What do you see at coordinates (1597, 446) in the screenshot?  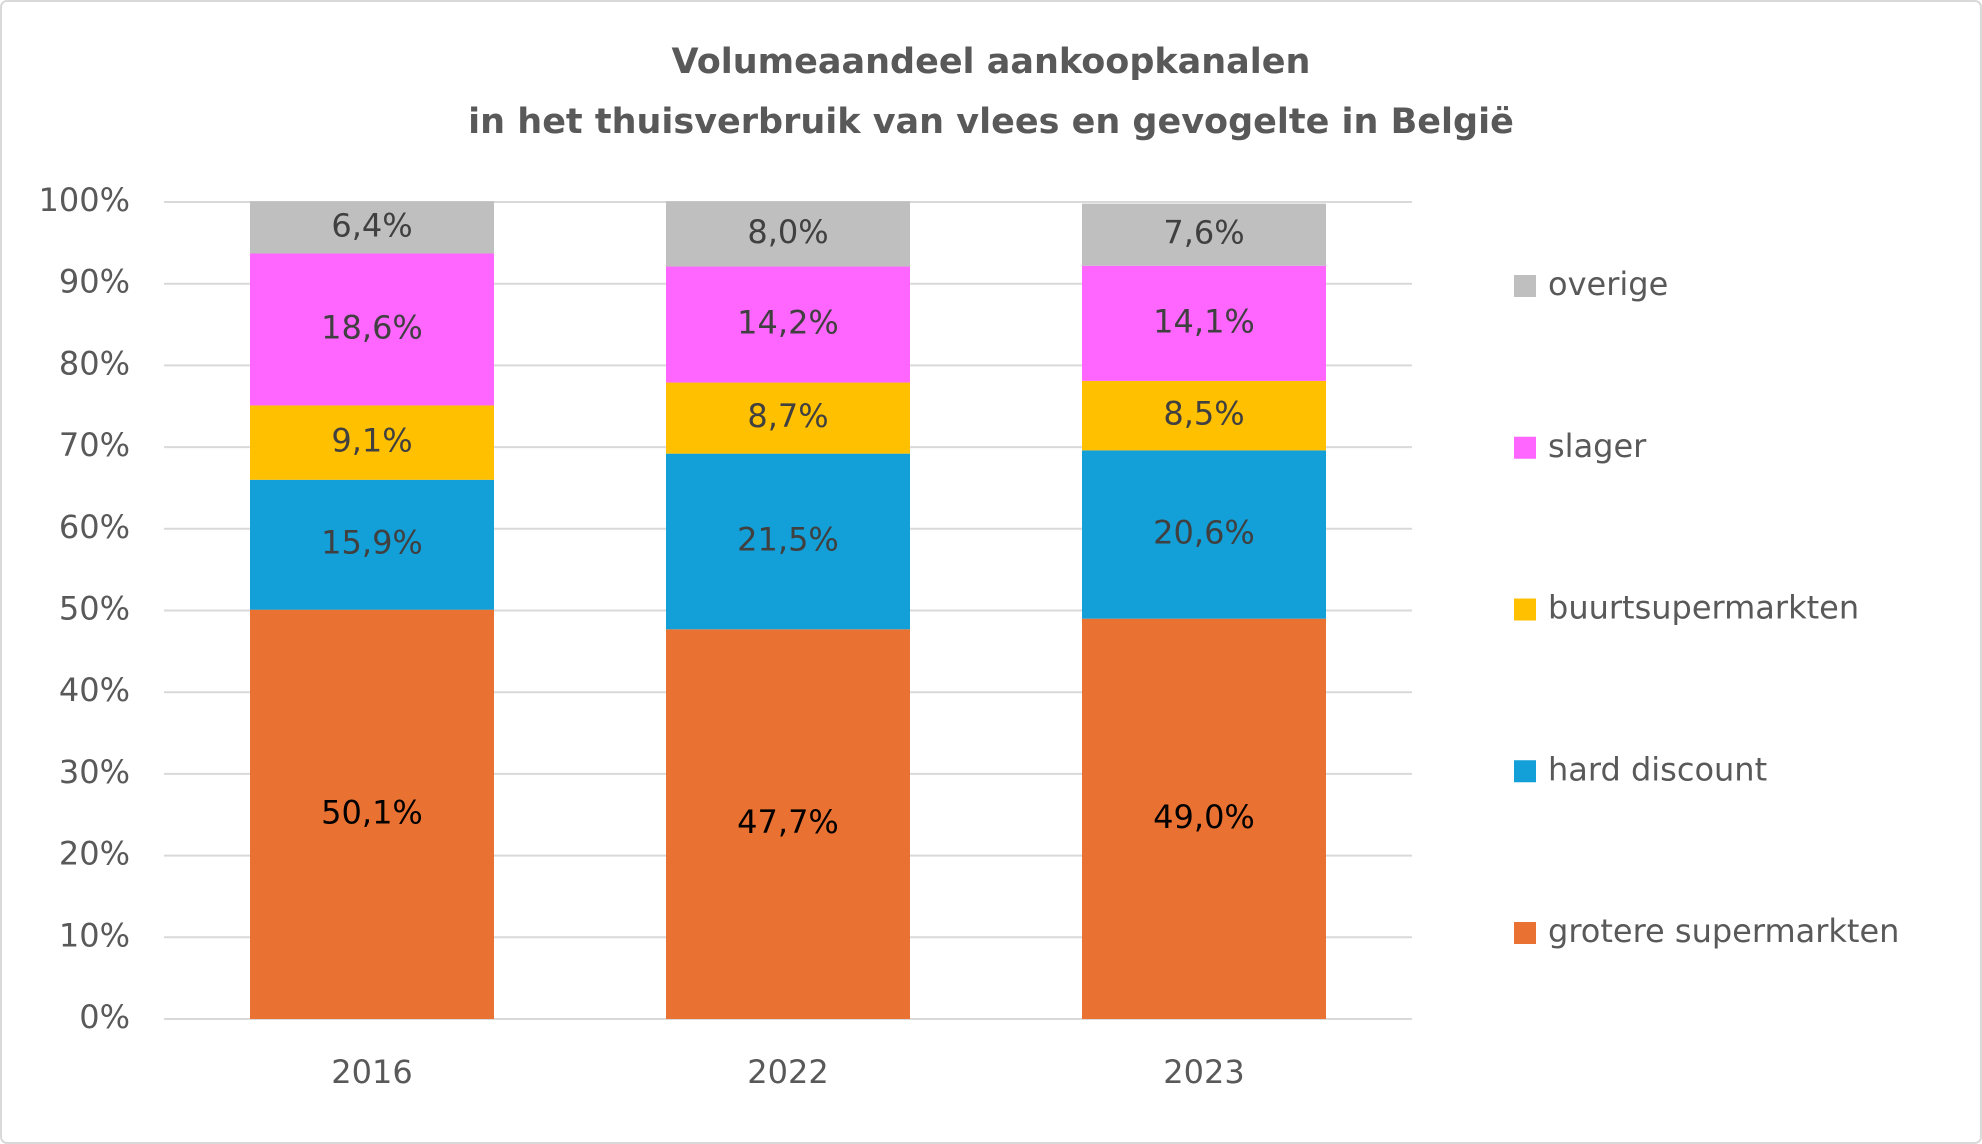 I see `legend-label: slager` at bounding box center [1597, 446].